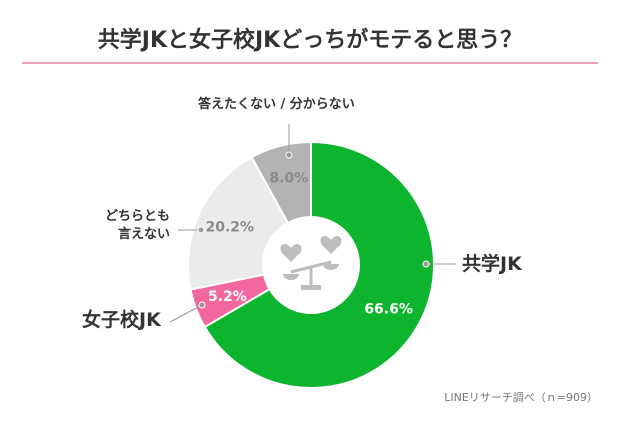 The height and width of the screenshot is (431, 620). I want to click on leader-line, so click(186, 313).